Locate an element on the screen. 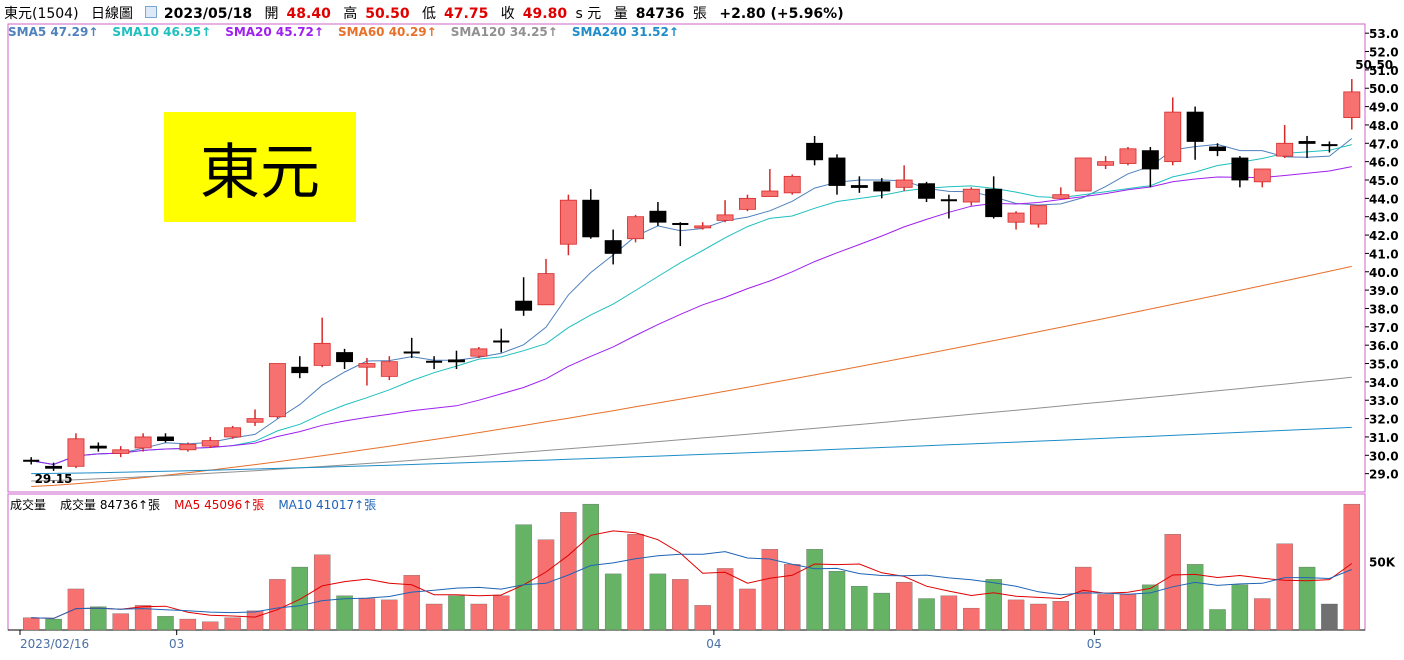  price-tick-label: 33.0 is located at coordinates (1384, 401).